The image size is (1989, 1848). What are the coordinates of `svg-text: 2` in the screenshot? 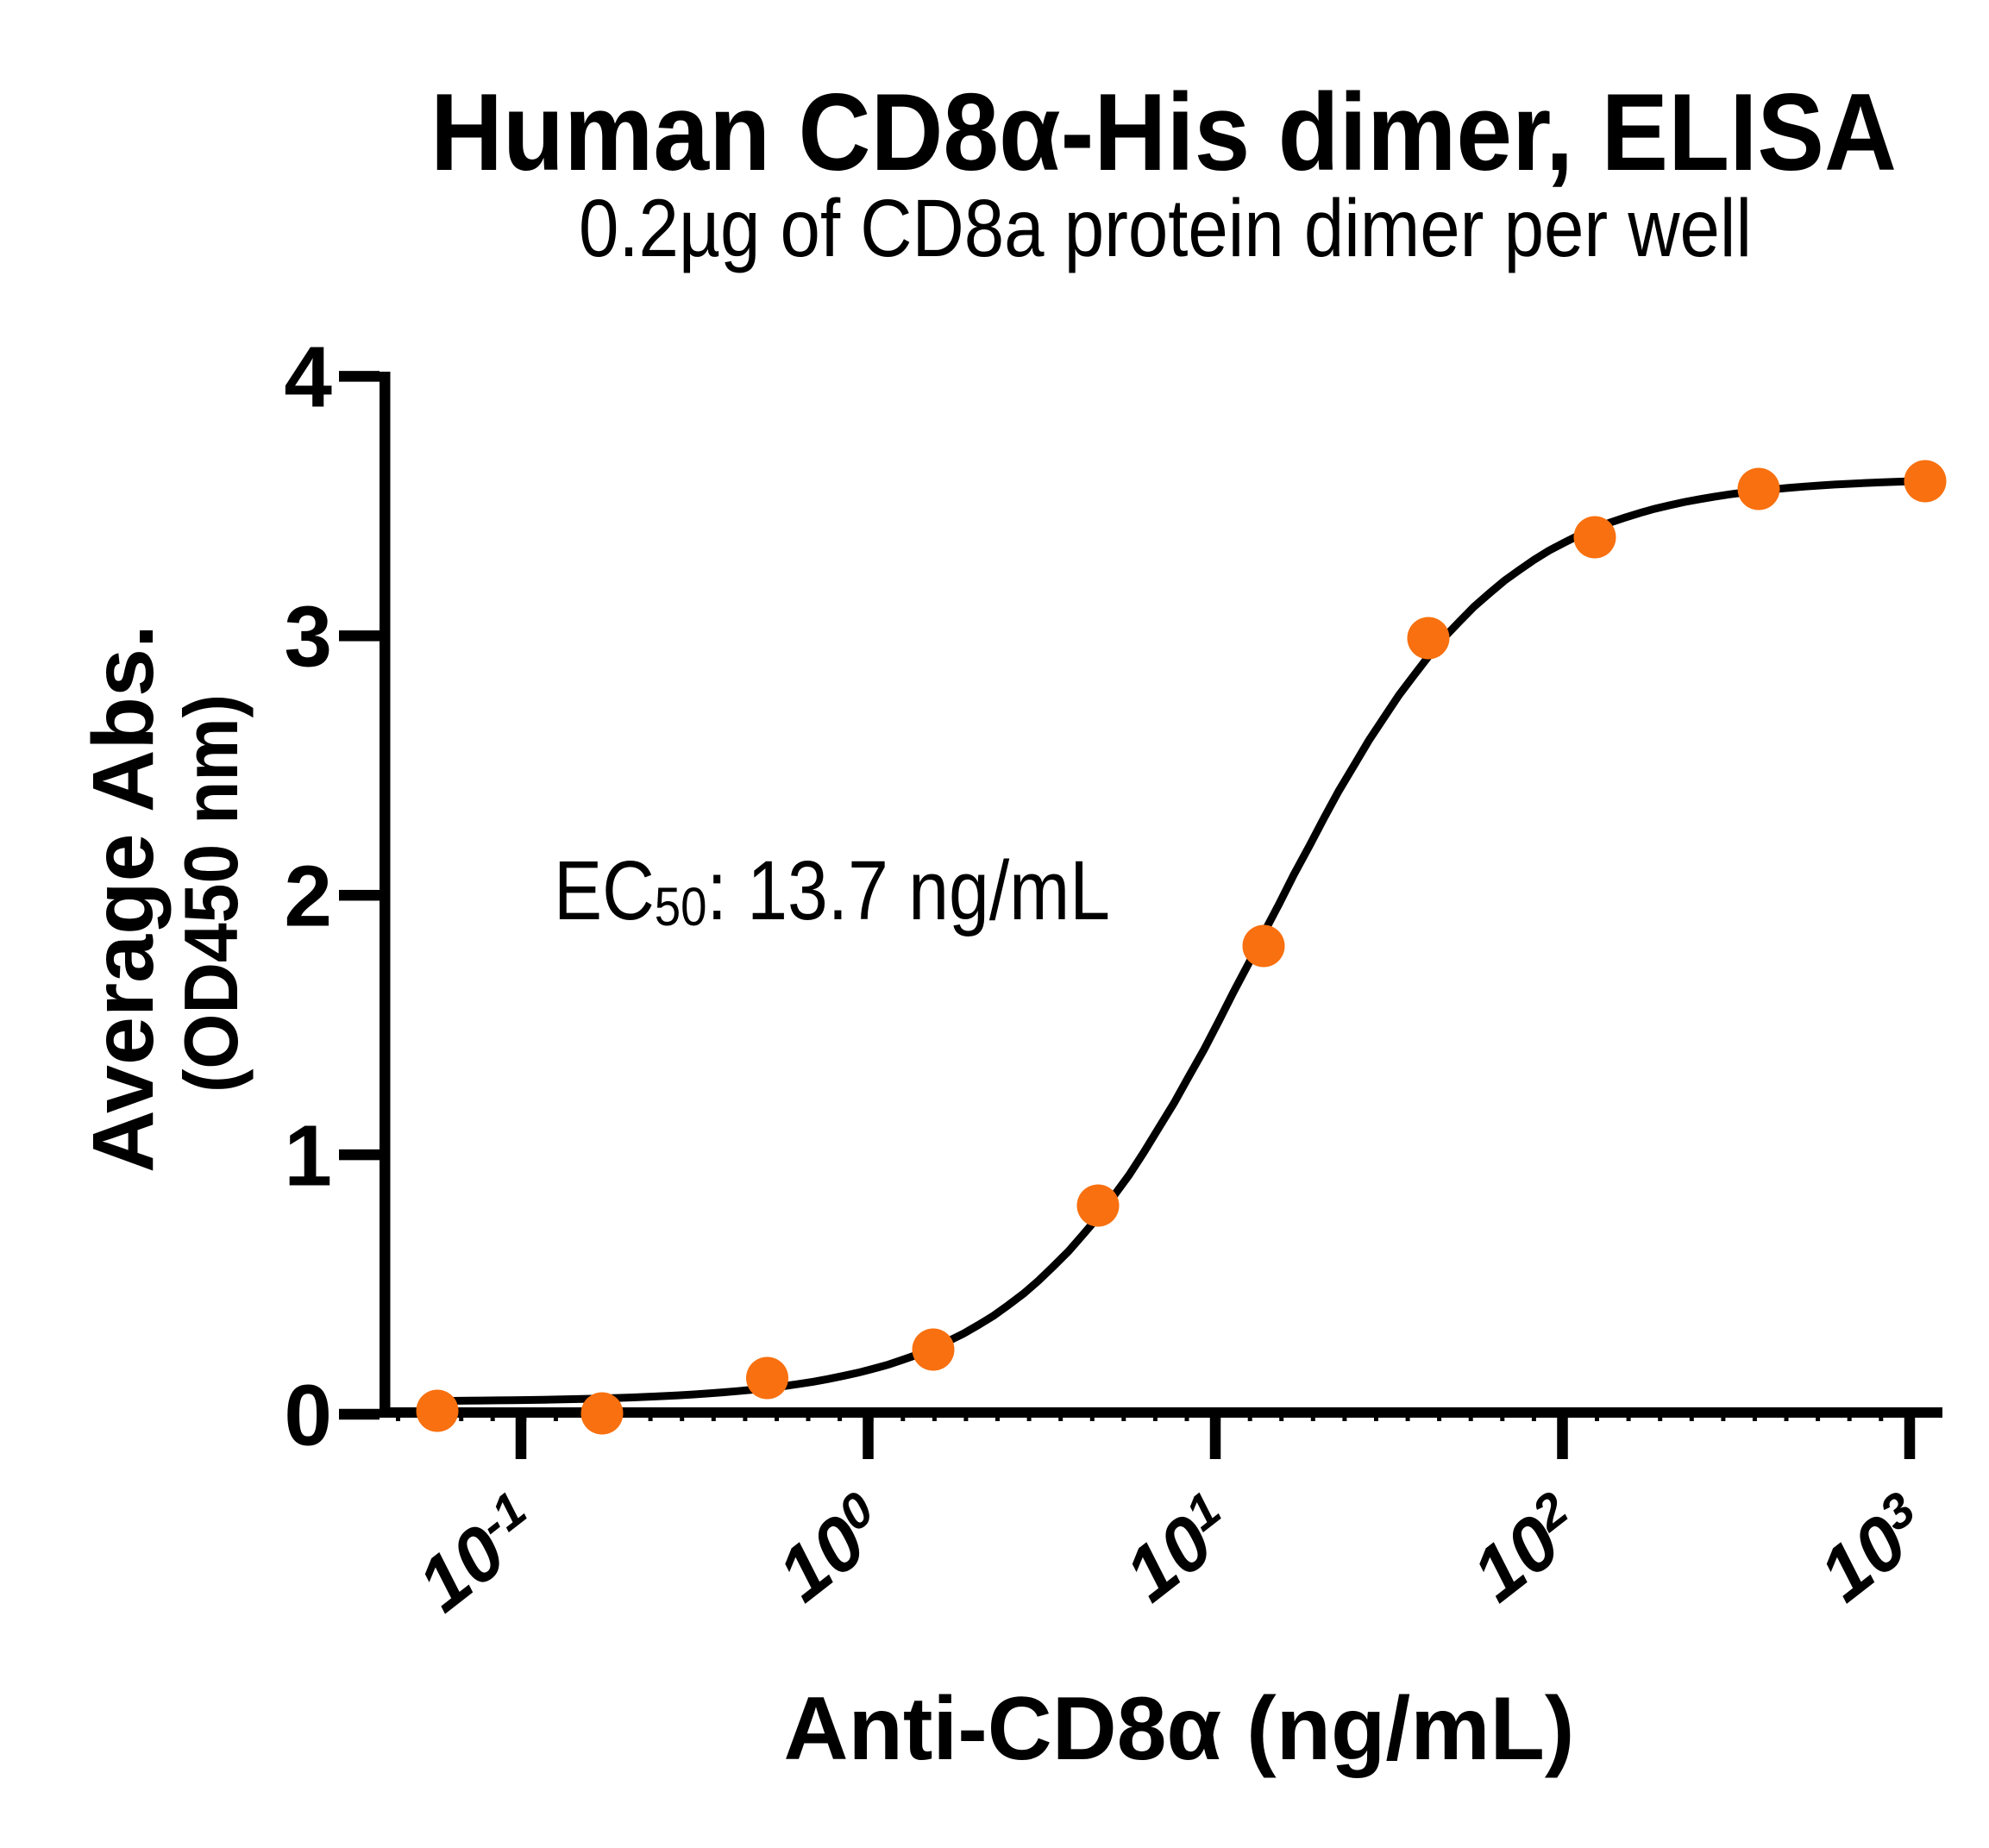 It's located at (308, 897).